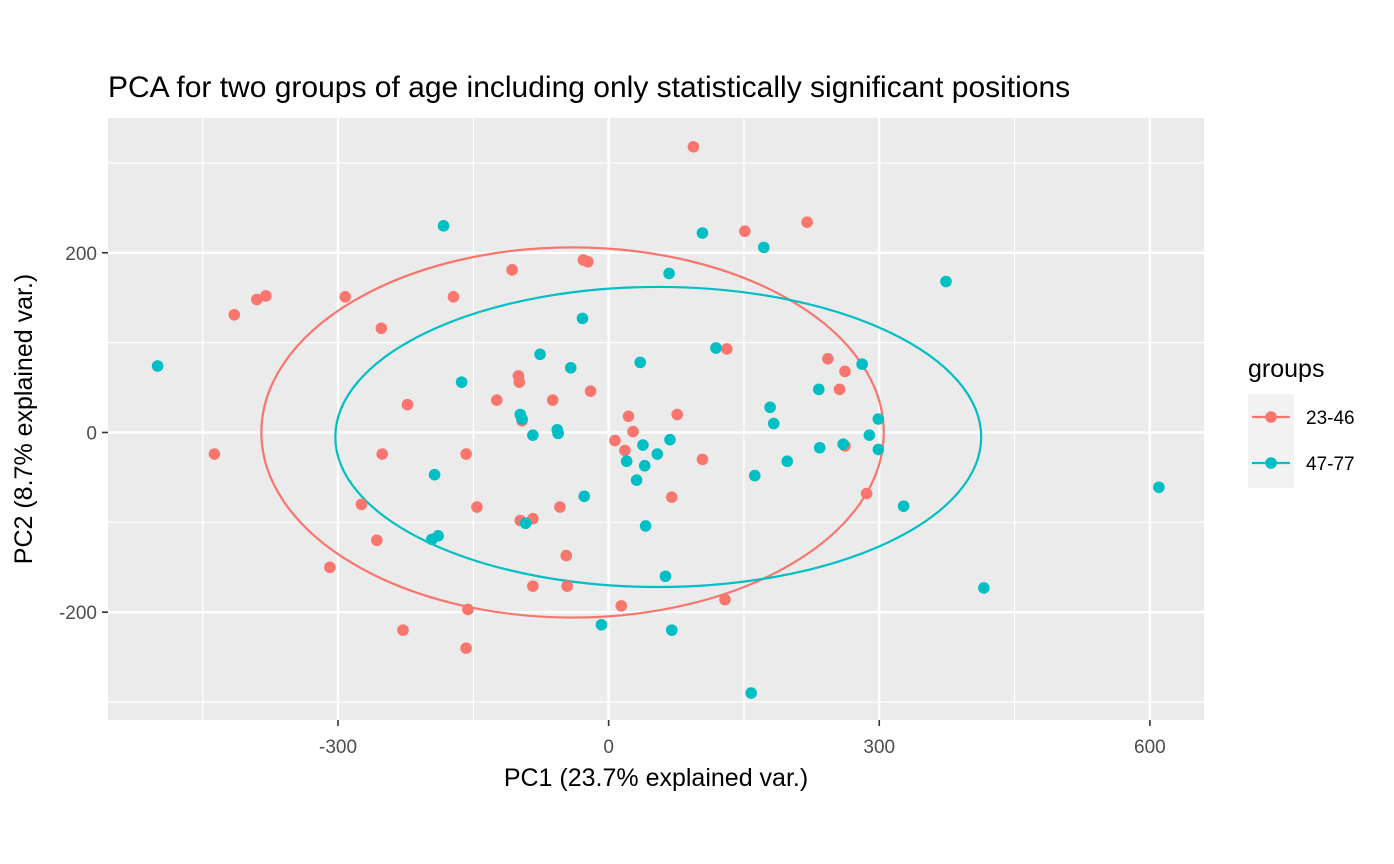 This screenshot has width=1394, height=864. I want to click on legend-label-23-46: 23-46, so click(1330, 418).